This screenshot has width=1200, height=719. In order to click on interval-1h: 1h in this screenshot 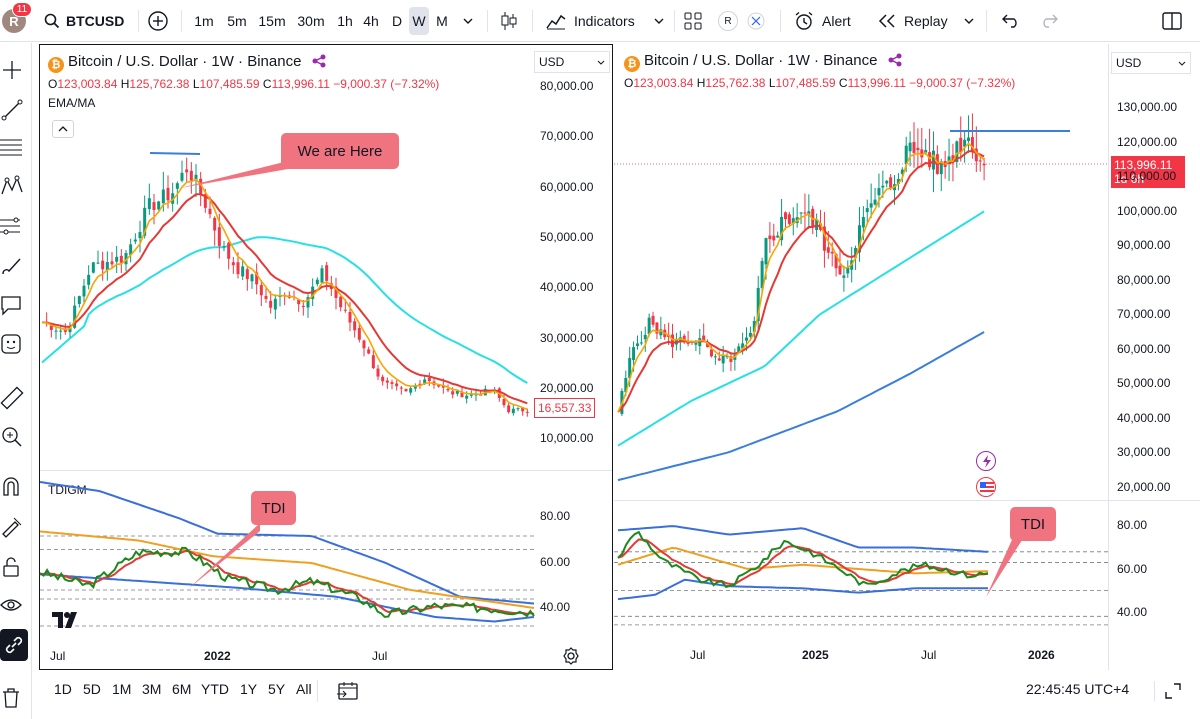, I will do `click(345, 21)`.